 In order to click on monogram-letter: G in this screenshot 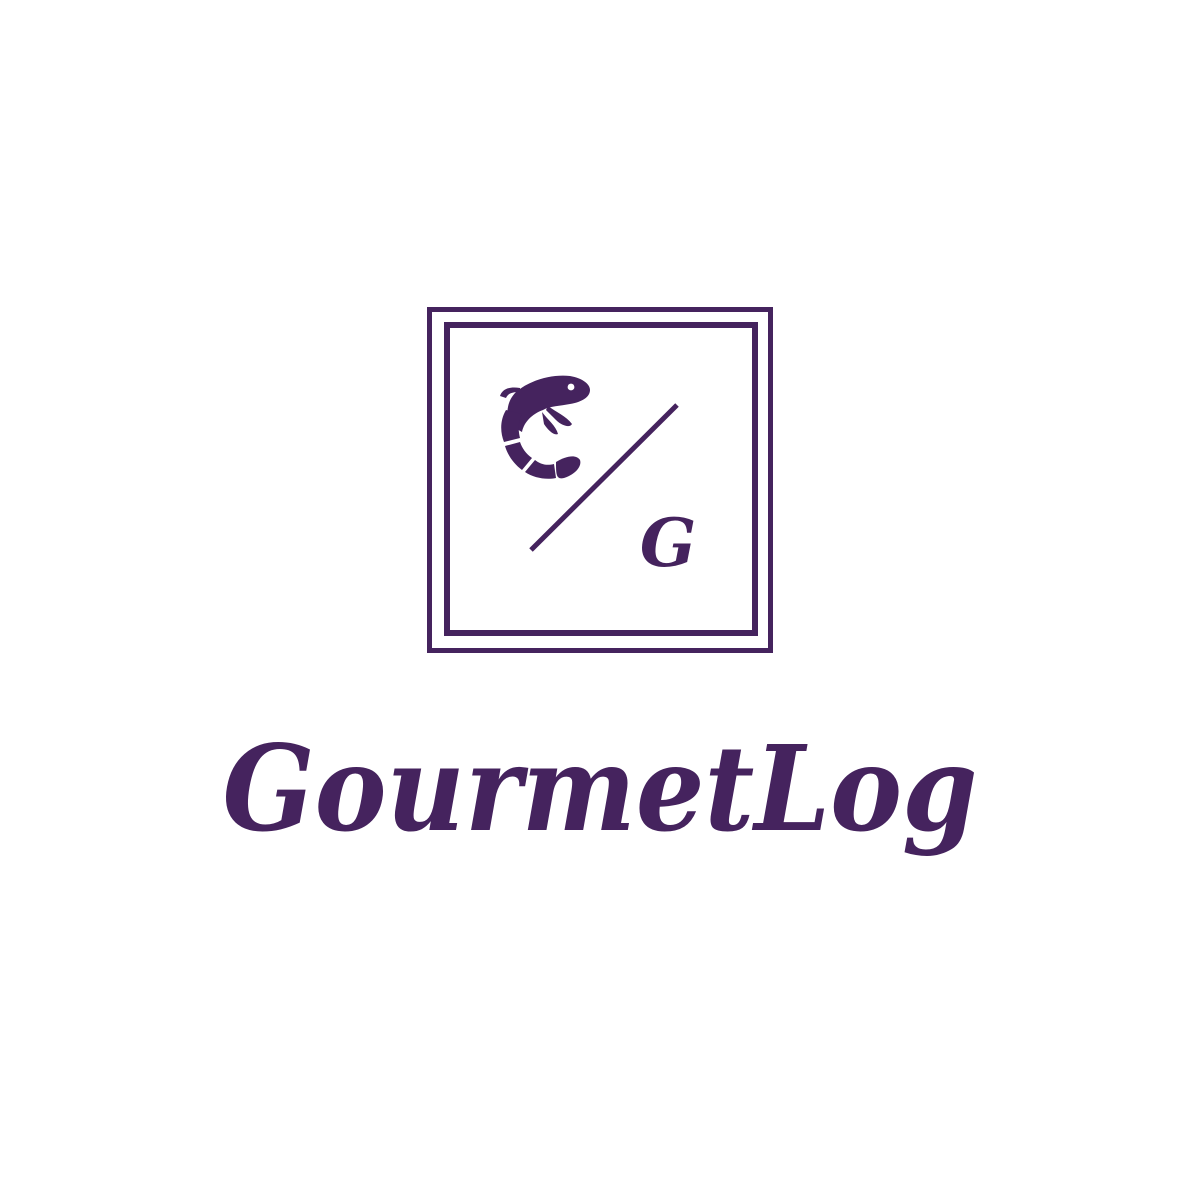, I will do `click(668, 543)`.